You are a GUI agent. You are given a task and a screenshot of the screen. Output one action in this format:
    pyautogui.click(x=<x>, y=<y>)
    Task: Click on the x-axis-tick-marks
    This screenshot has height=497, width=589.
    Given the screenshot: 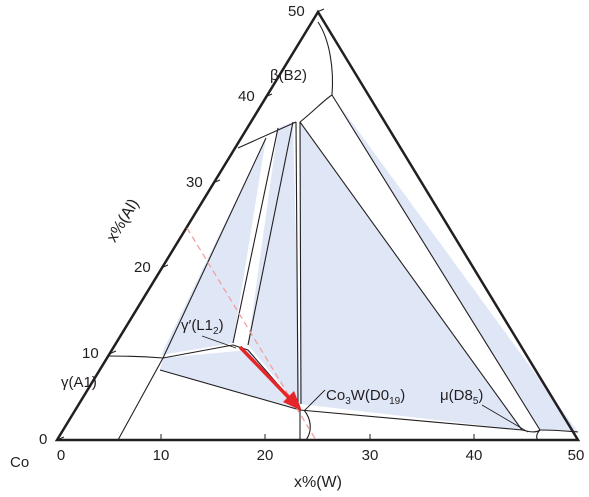 What is the action you would take?
    pyautogui.click(x=317, y=437)
    